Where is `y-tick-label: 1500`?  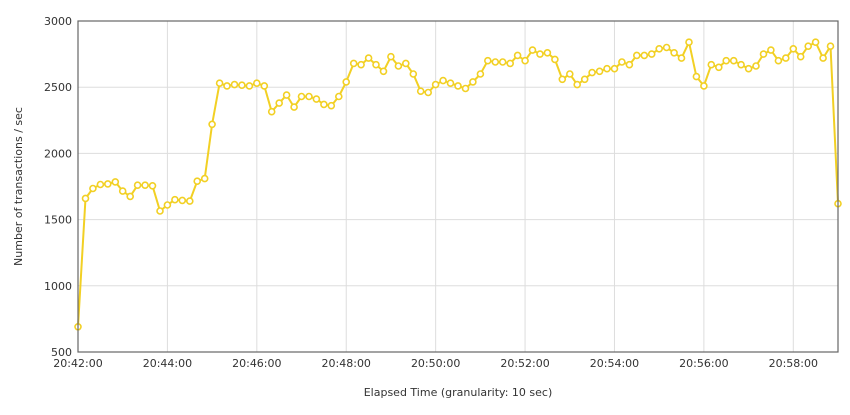 y-tick-label: 1500 is located at coordinates (58, 220).